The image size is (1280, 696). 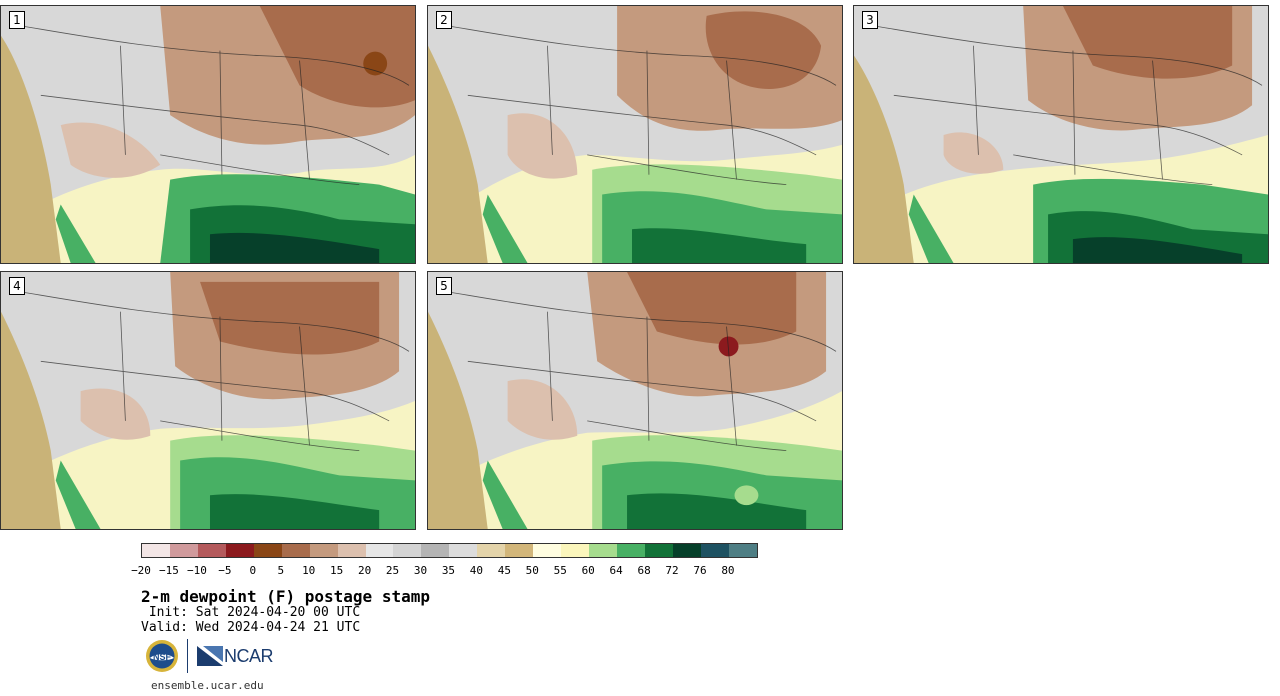 I want to click on colorbar-tick-label: 20, so click(x=364, y=570).